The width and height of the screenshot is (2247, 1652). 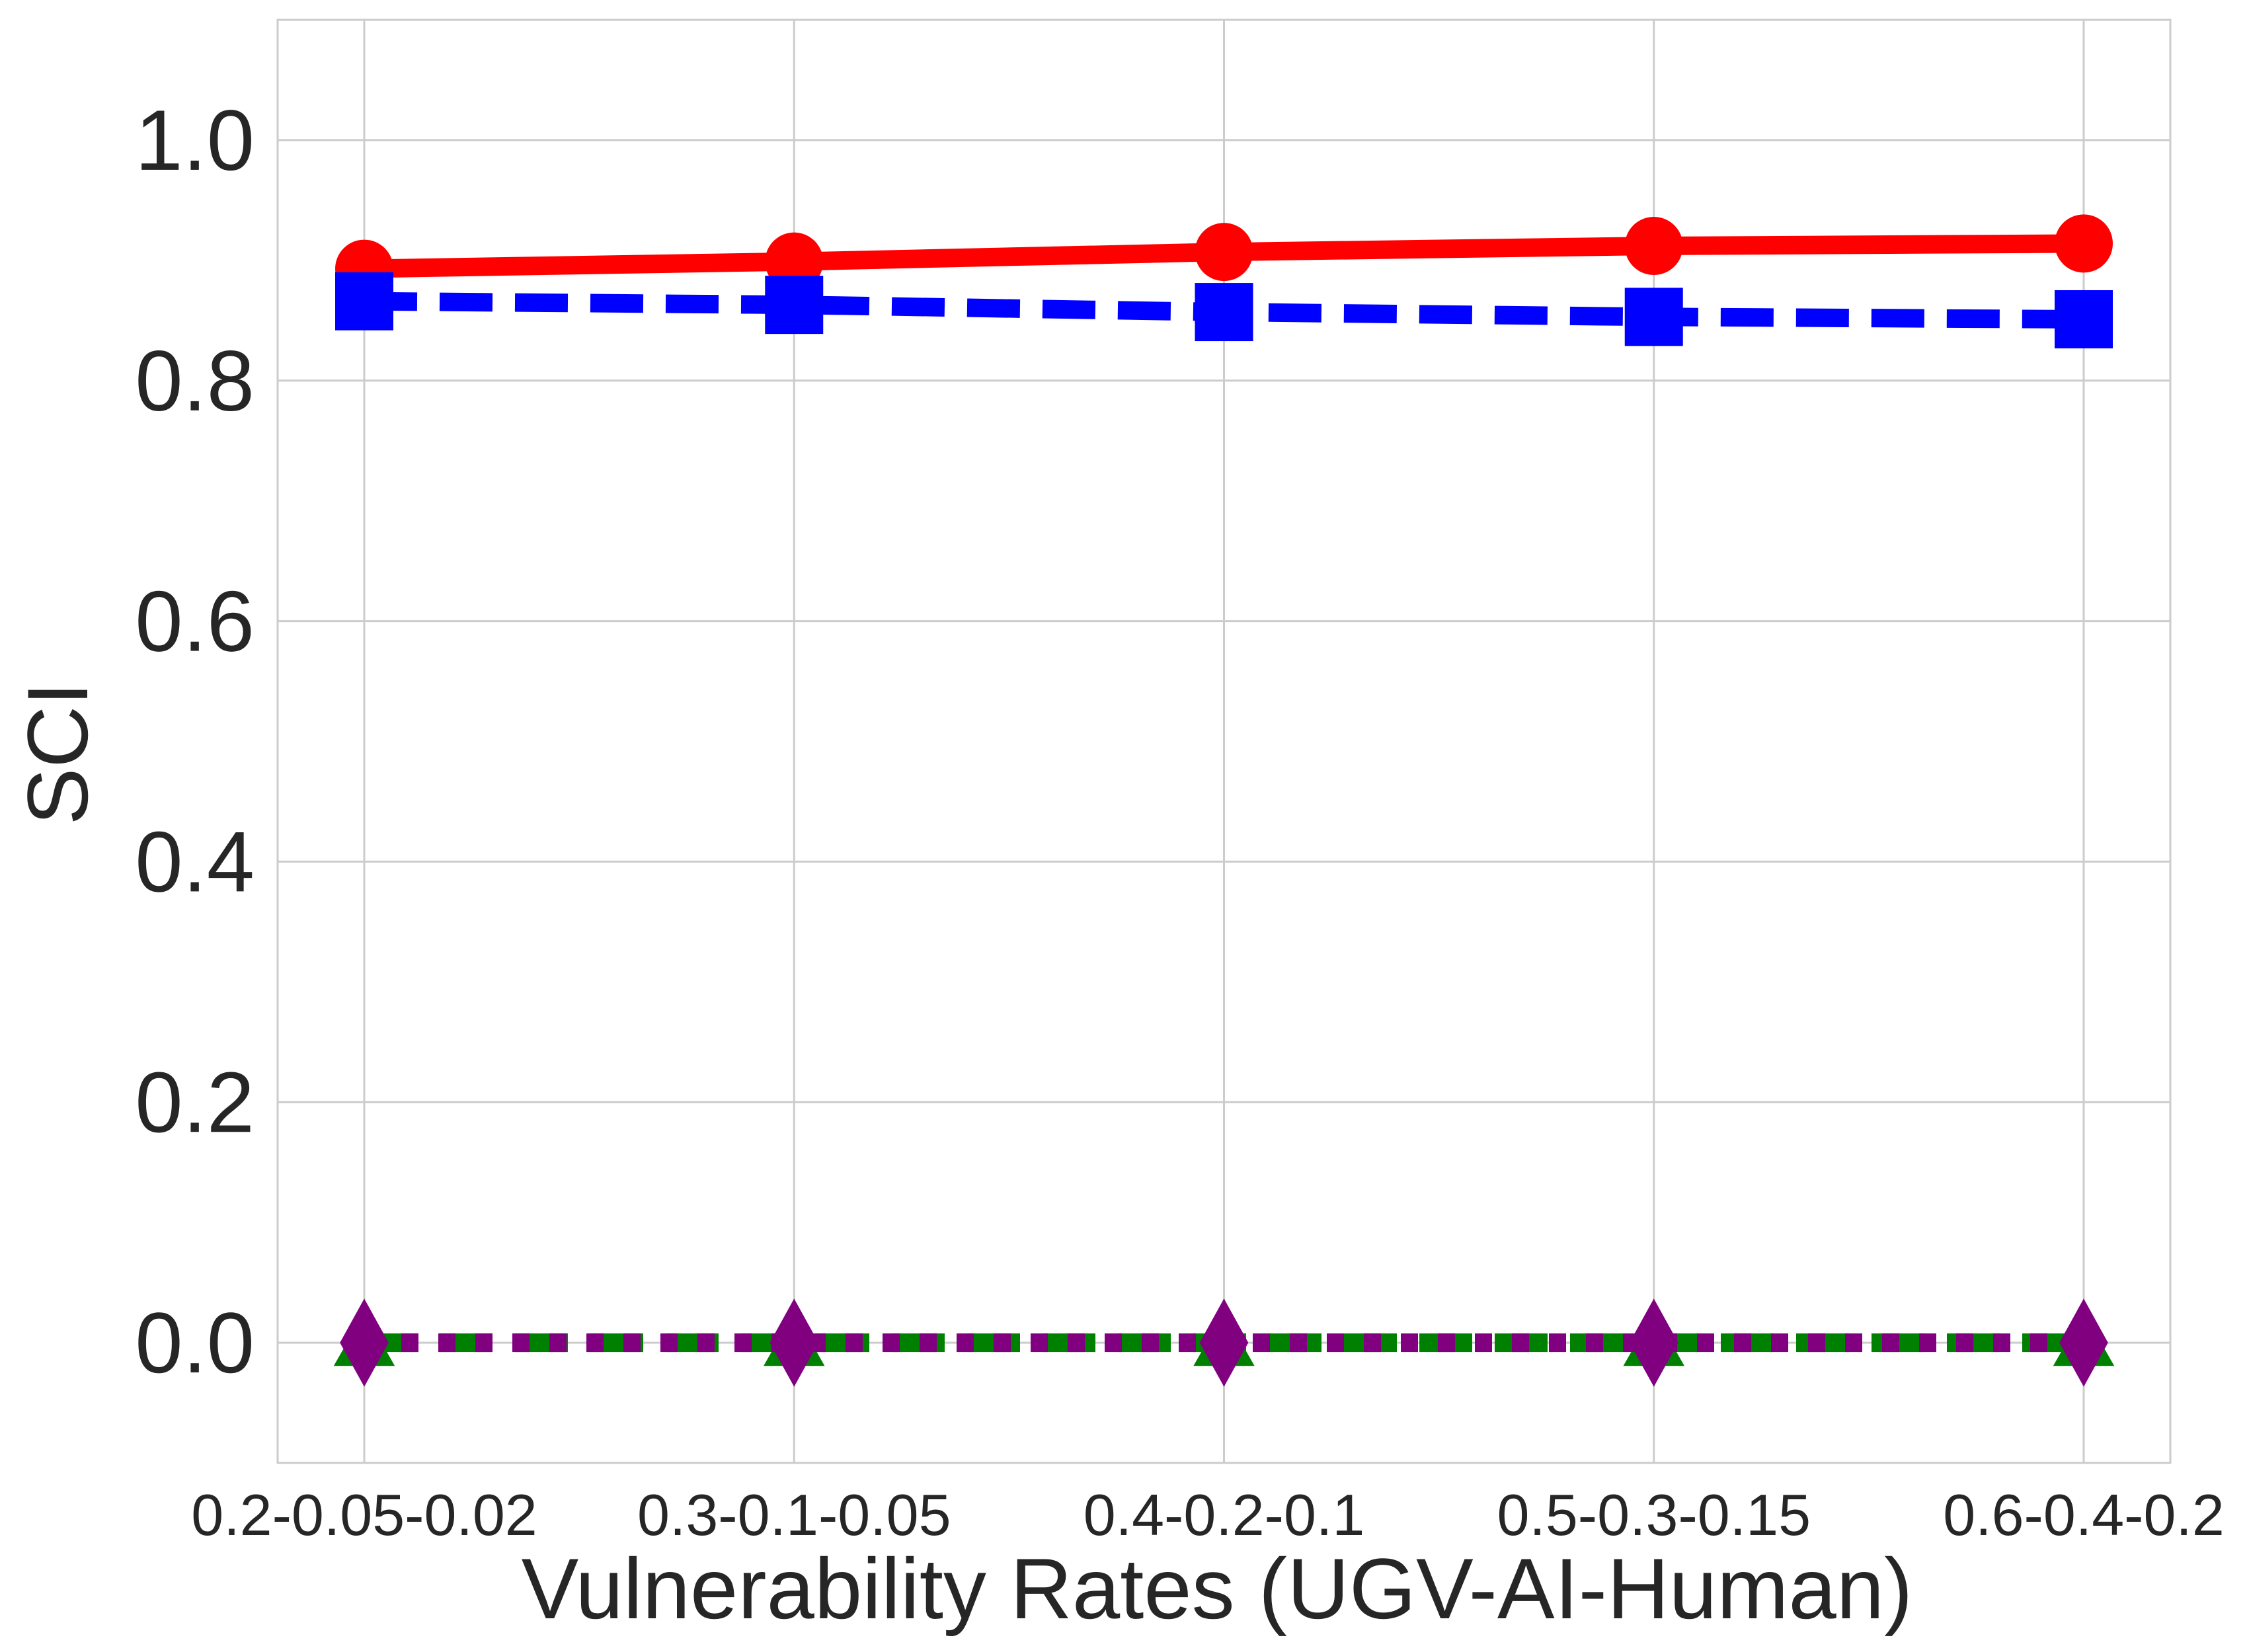 I want to click on x-tick-label: 0.5-0.3-0.15, so click(x=1654, y=1515).